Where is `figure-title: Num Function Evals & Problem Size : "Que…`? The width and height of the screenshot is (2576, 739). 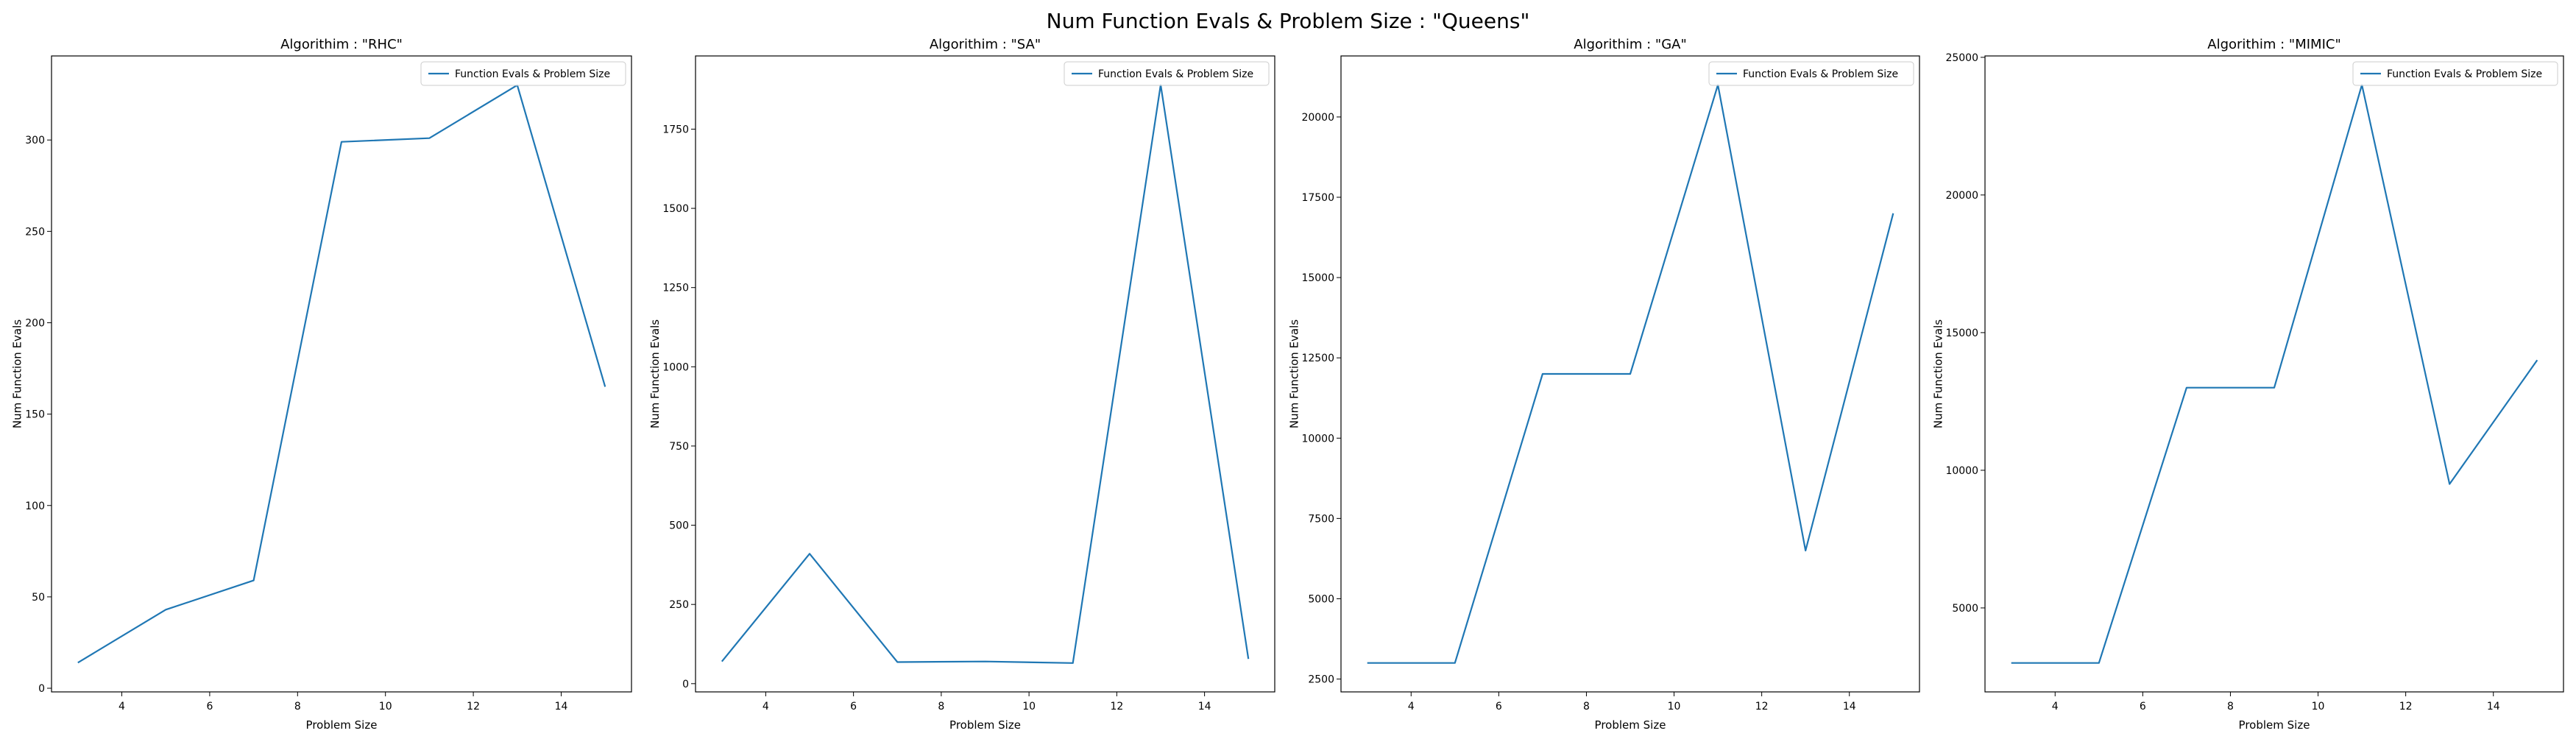 figure-title: Num Function Evals & Problem Size : "Que… is located at coordinates (1288, 21).